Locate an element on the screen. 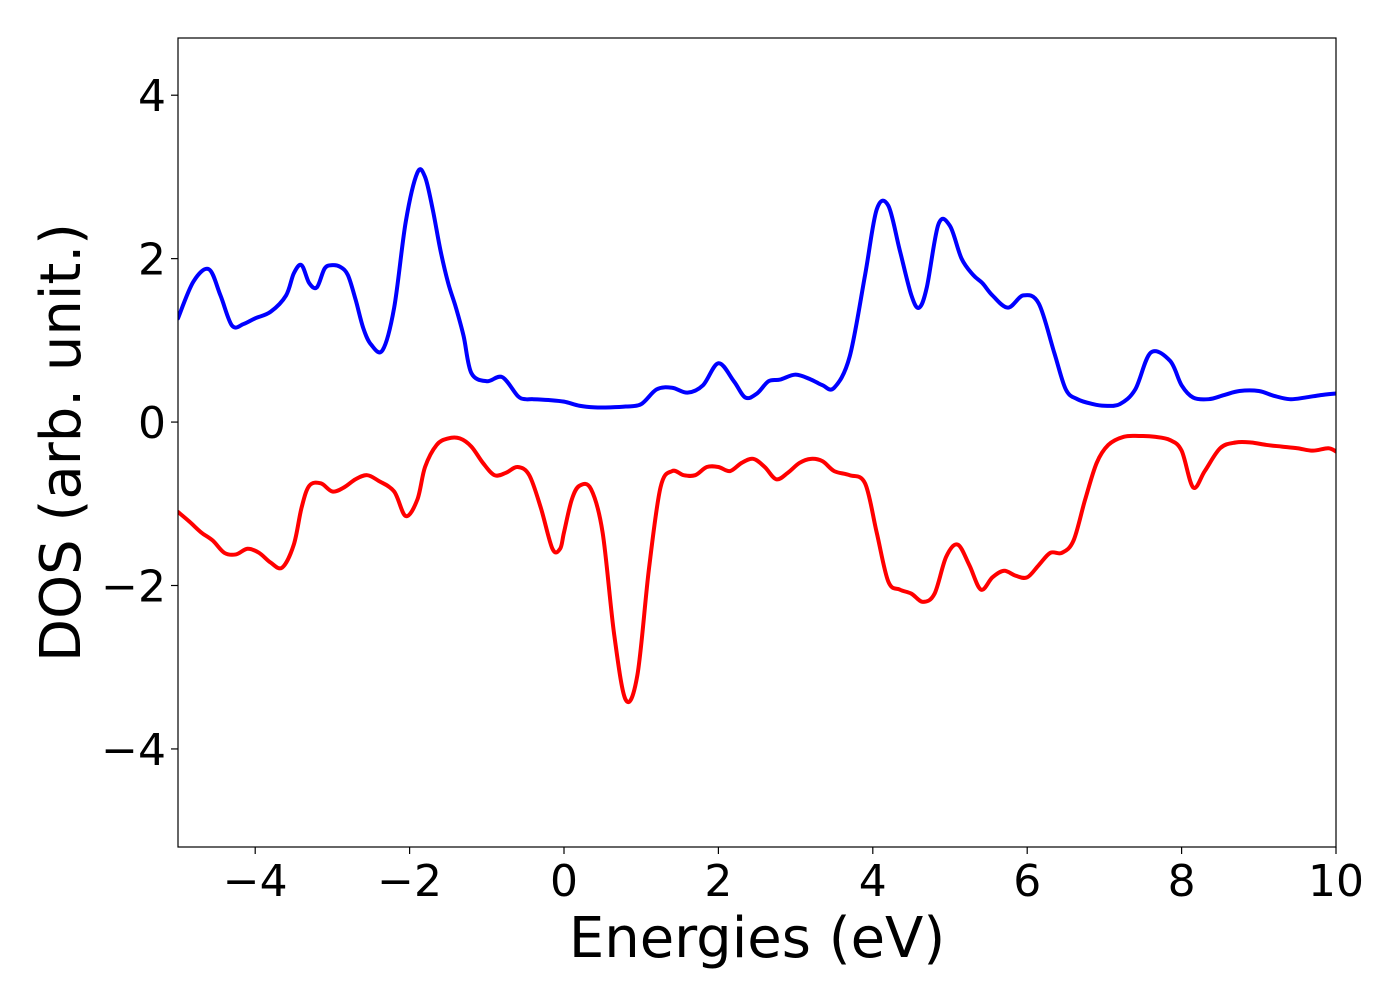 The image size is (1400, 1000). x-tick-label: 0 is located at coordinates (564, 881).